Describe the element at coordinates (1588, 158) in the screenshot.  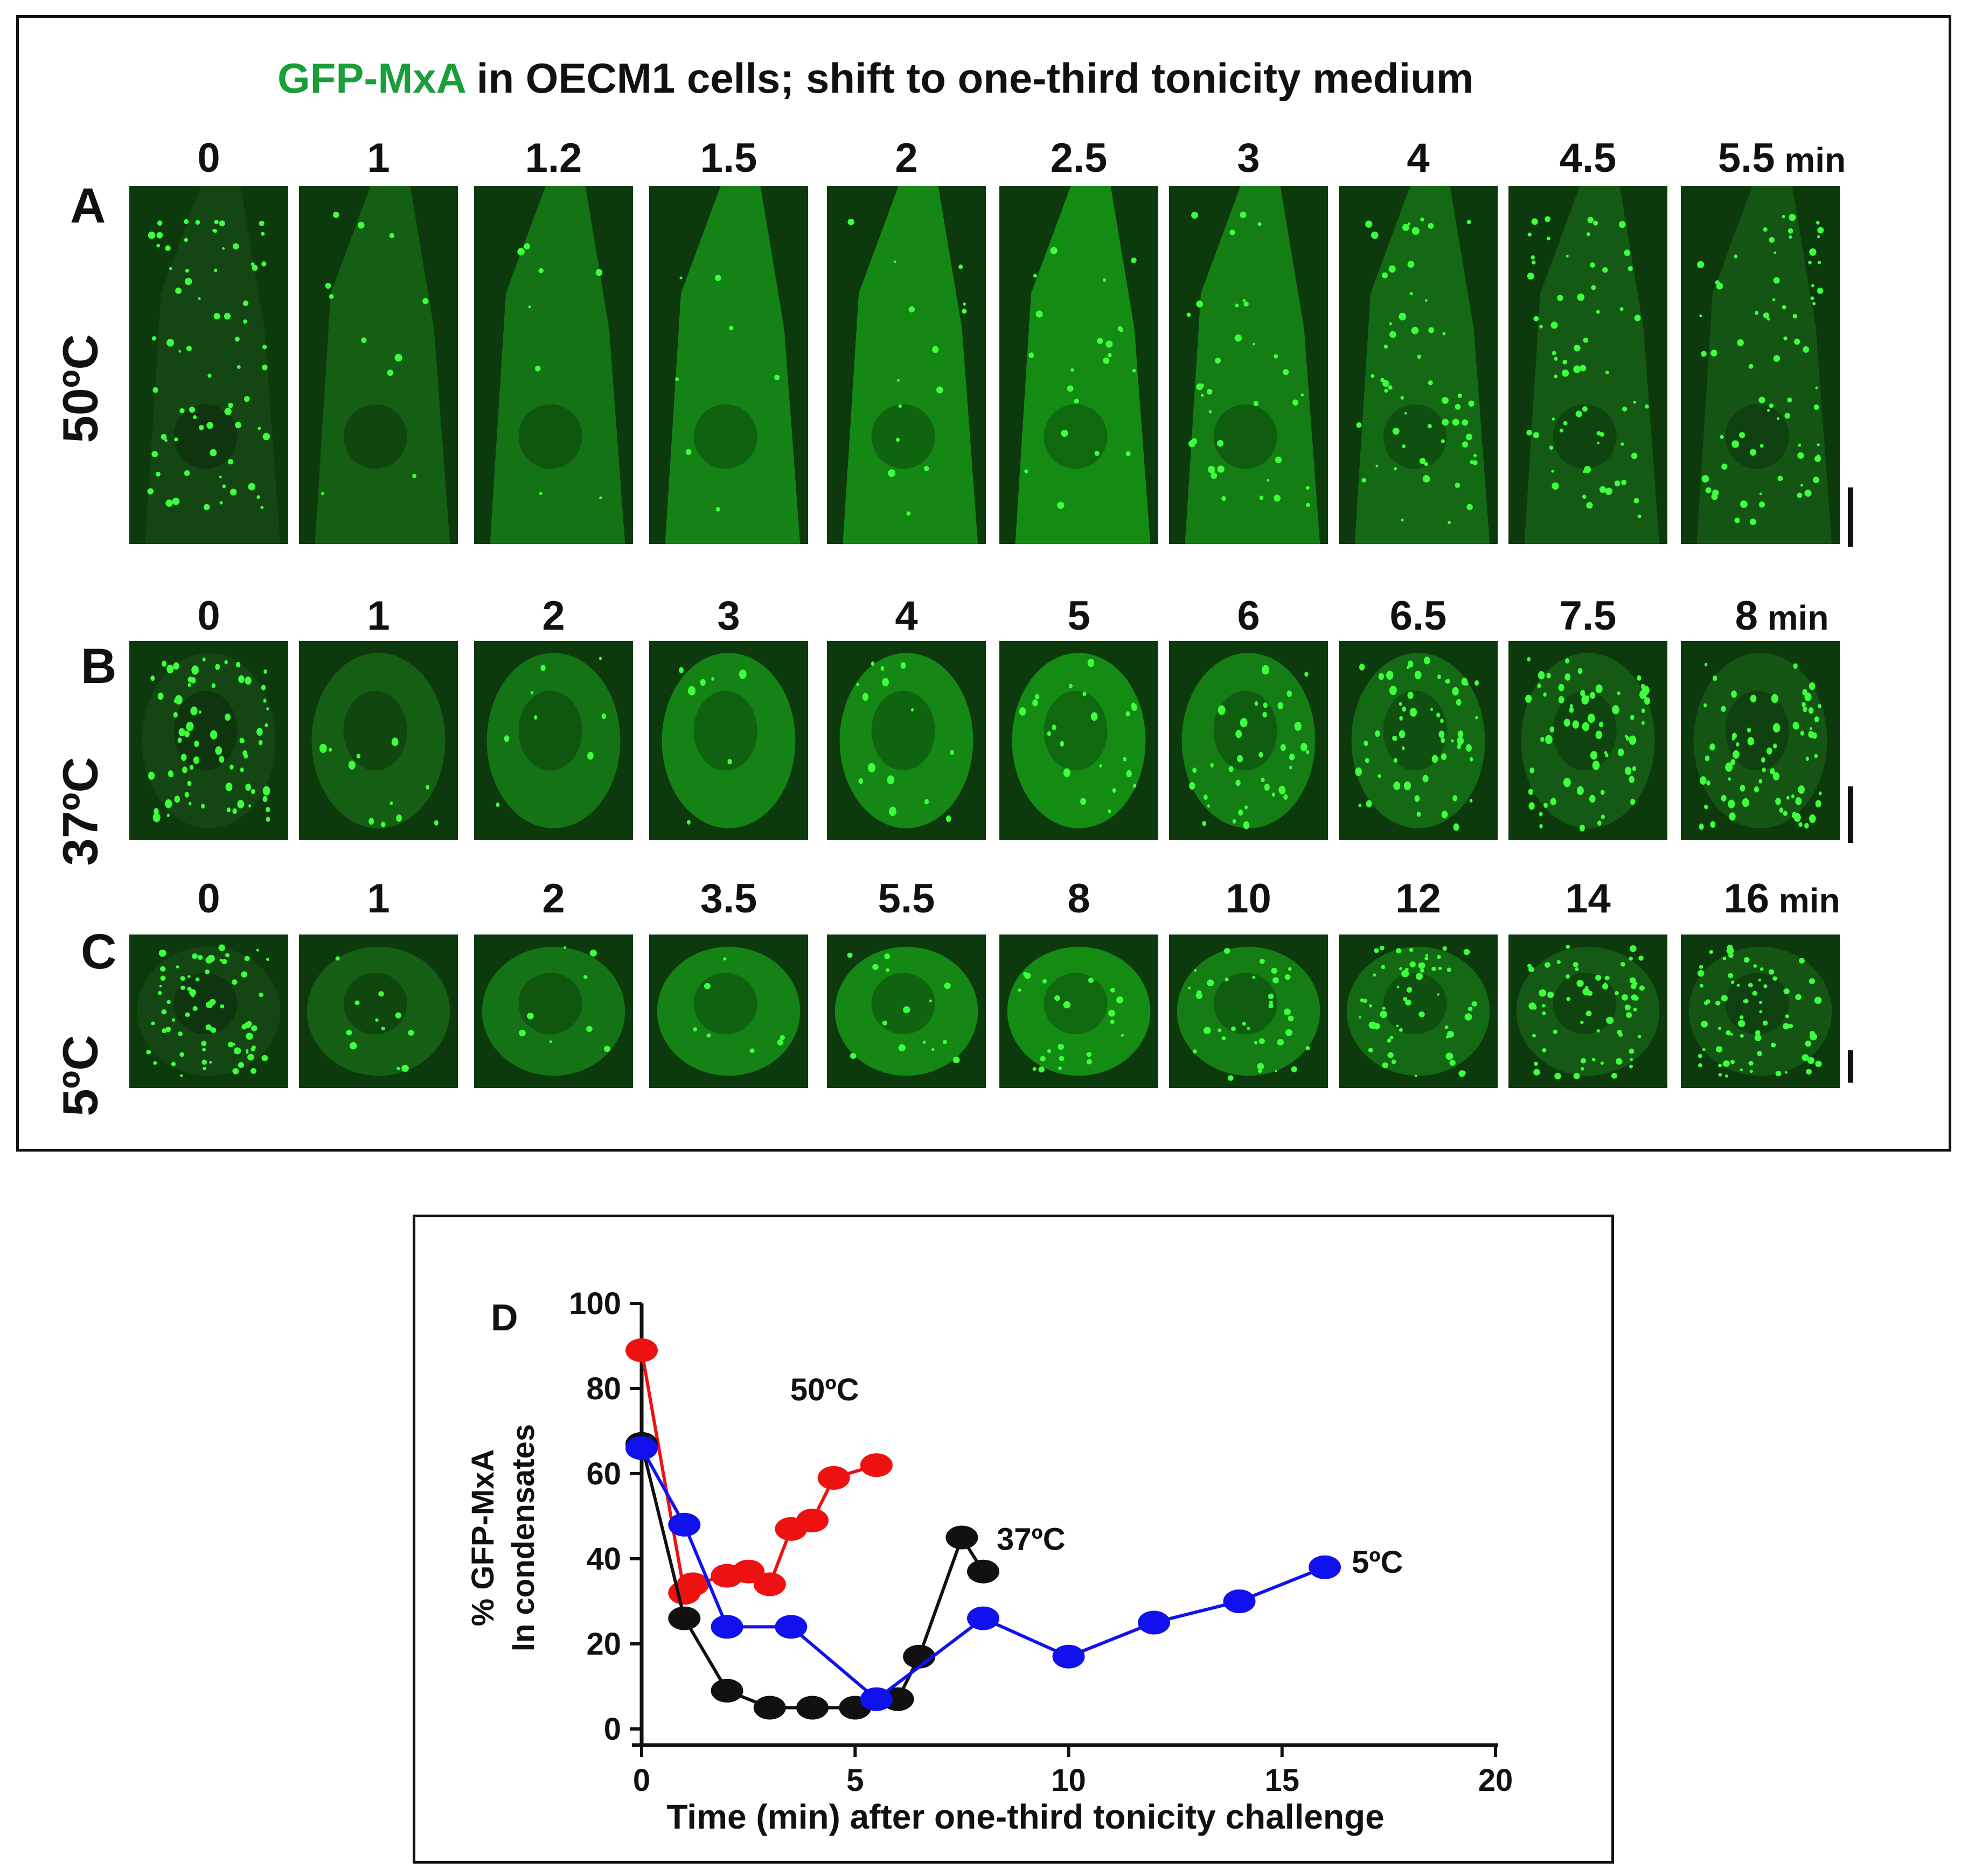
I see `time-value: 4.5` at that location.